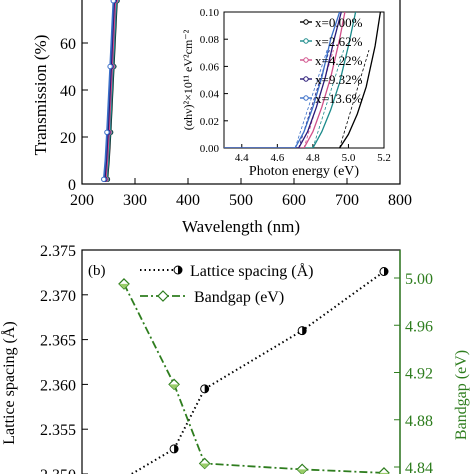  What do you see at coordinates (68, 91) in the screenshot?
I see `panel-a-y-tick-label: 40` at bounding box center [68, 91].